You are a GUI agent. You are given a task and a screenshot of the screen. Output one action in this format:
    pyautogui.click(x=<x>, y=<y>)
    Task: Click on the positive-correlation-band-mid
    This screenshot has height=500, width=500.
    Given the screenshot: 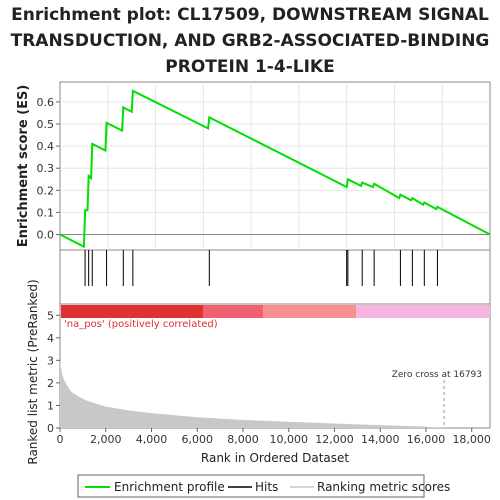 What is the action you would take?
    pyautogui.click(x=233, y=311)
    